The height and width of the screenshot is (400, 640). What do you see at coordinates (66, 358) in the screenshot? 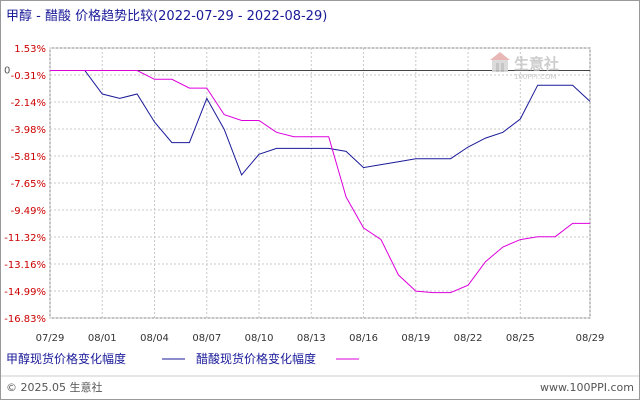
I see `legend-label-methanol: 甲醇现货价格变化幅度` at bounding box center [66, 358].